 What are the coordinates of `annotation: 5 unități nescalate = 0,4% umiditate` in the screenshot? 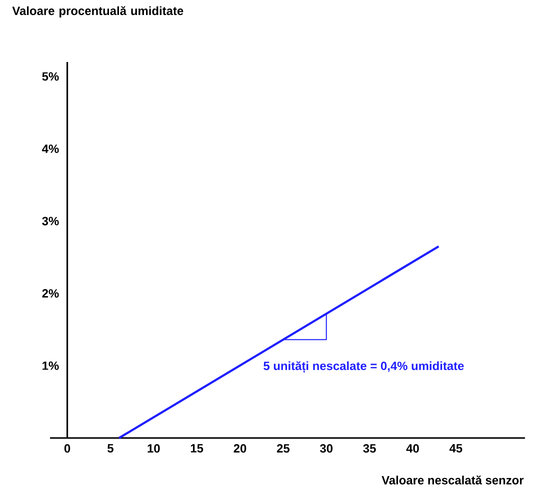 It's located at (364, 367).